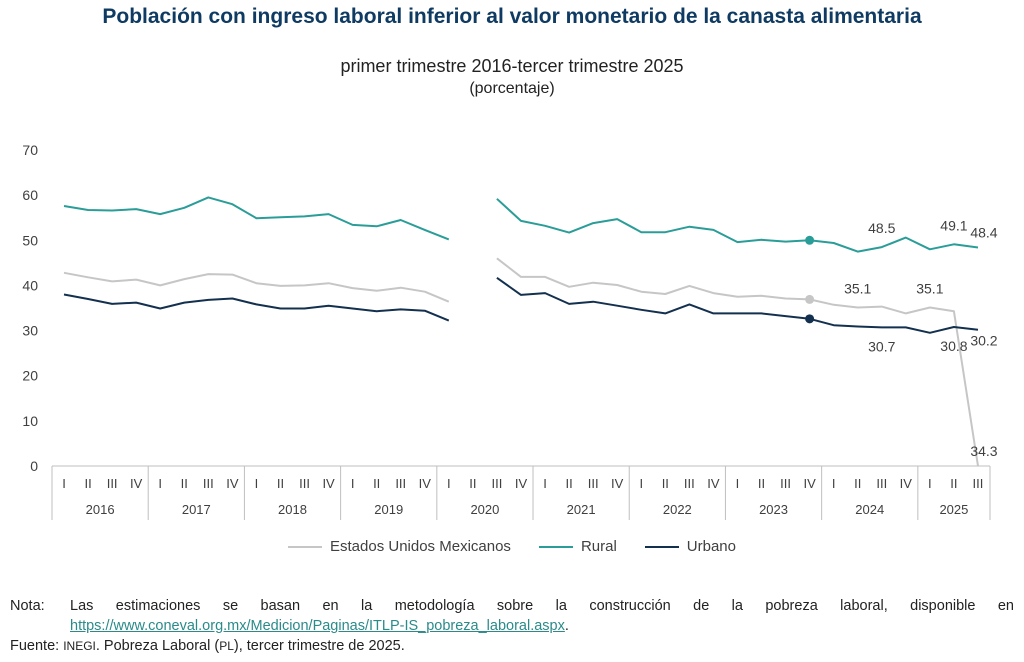  Describe the element at coordinates (34, 466) in the screenshot. I see `y-tick-label: 0` at that location.